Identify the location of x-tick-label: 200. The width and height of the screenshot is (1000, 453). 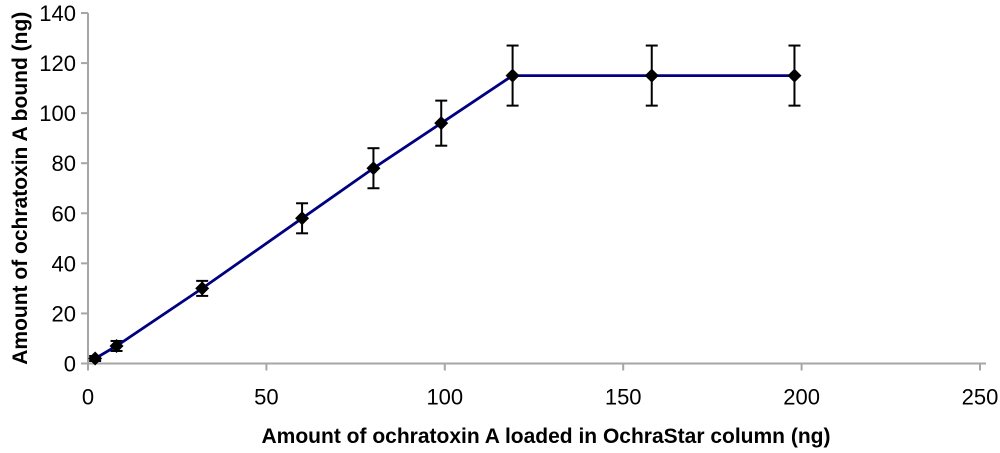
(801, 397).